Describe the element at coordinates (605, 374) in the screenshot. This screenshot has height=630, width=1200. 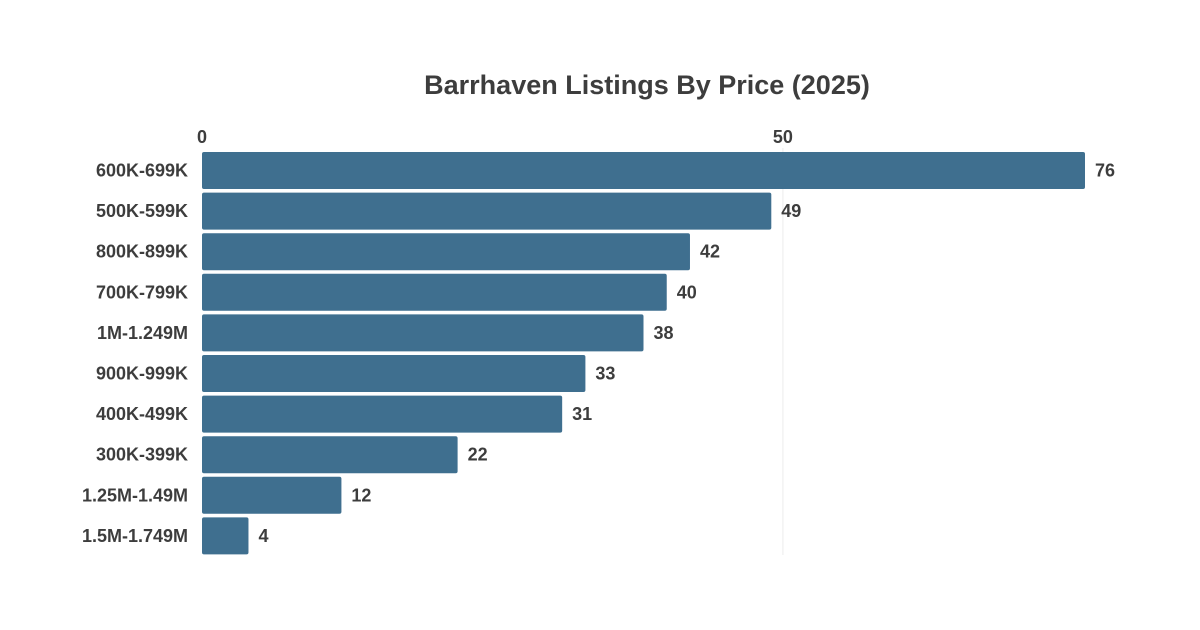
I see `data-label-900K-999K: 33` at that location.